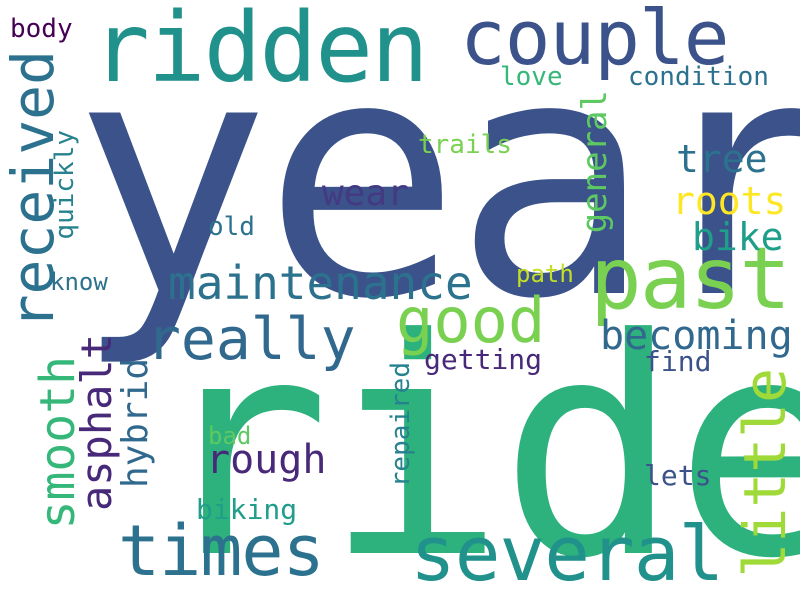 The width and height of the screenshot is (800, 600). What do you see at coordinates (545, 274) in the screenshot?
I see `word-path: path` at bounding box center [545, 274].